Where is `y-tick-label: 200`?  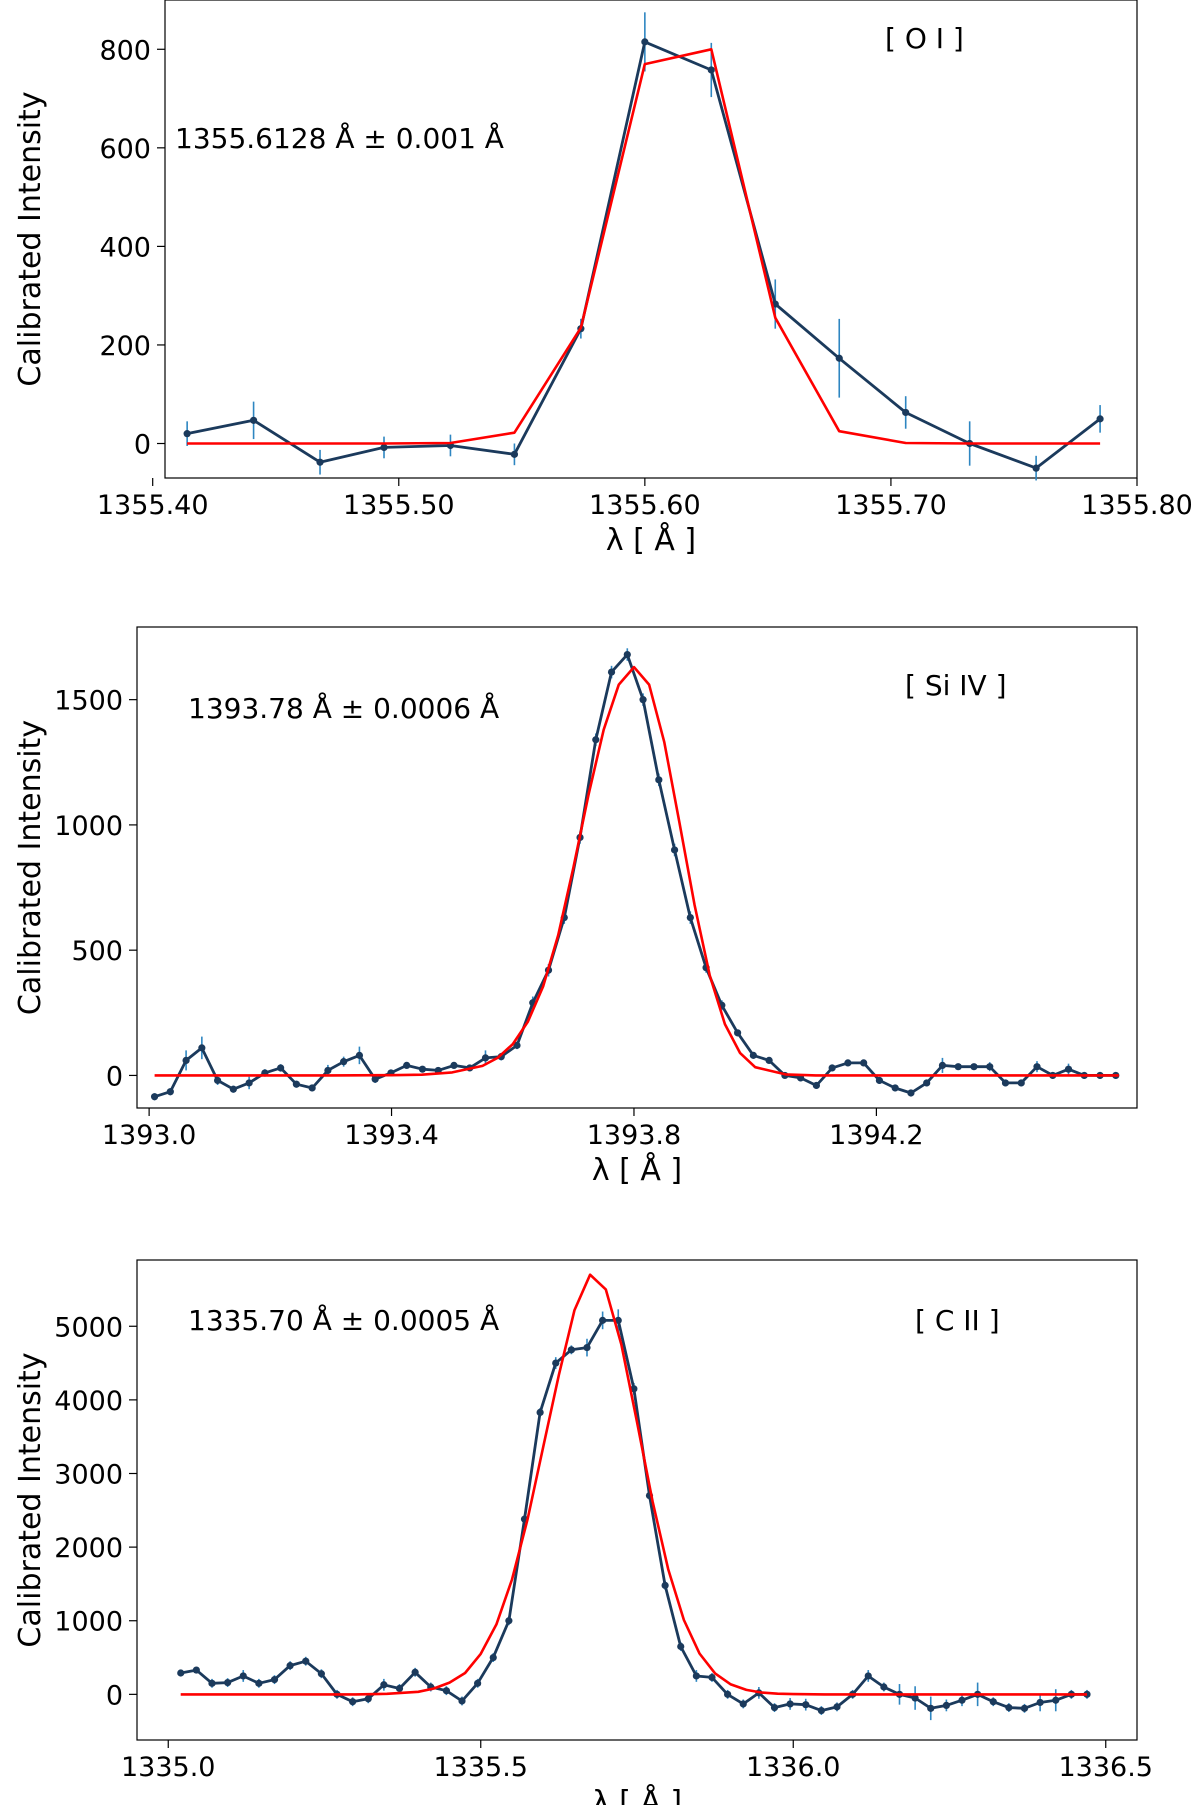
y-tick-label: 200 is located at coordinates (125, 346).